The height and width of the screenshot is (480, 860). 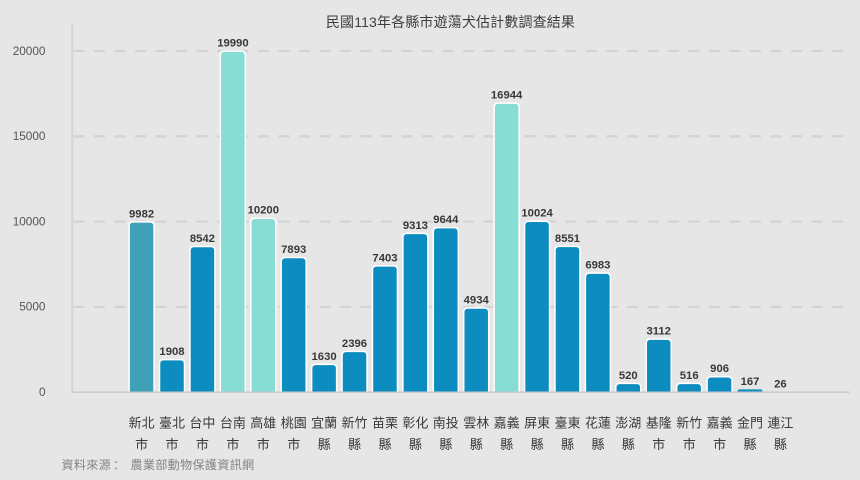 What do you see at coordinates (537, 214) in the screenshot?
I see `svg-text: 10024` at bounding box center [537, 214].